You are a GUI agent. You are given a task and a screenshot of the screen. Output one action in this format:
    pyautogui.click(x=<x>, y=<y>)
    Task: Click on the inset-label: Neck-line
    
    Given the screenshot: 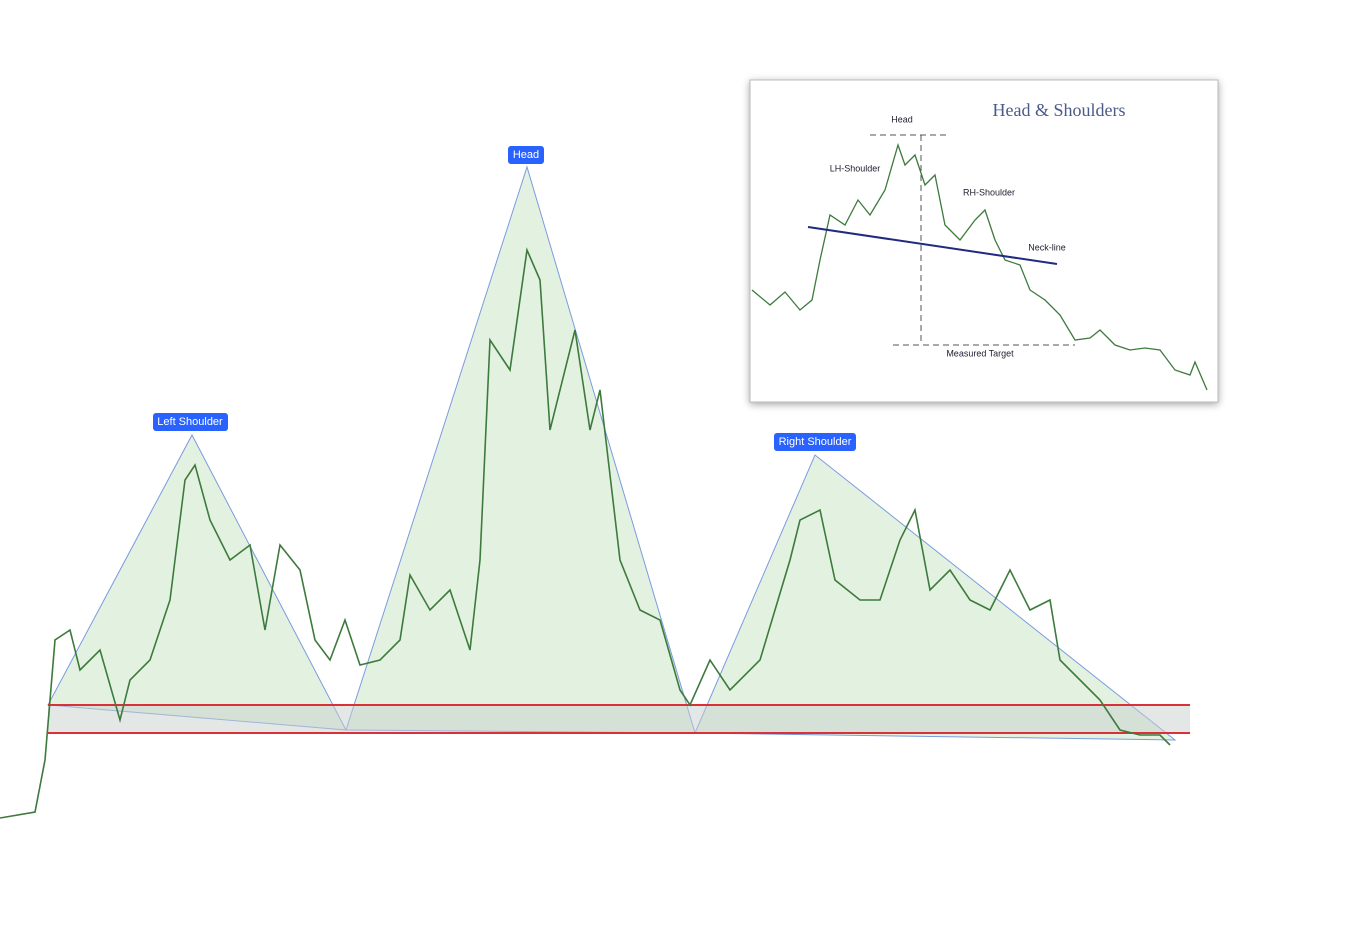 What is the action you would take?
    pyautogui.click(x=1047, y=247)
    